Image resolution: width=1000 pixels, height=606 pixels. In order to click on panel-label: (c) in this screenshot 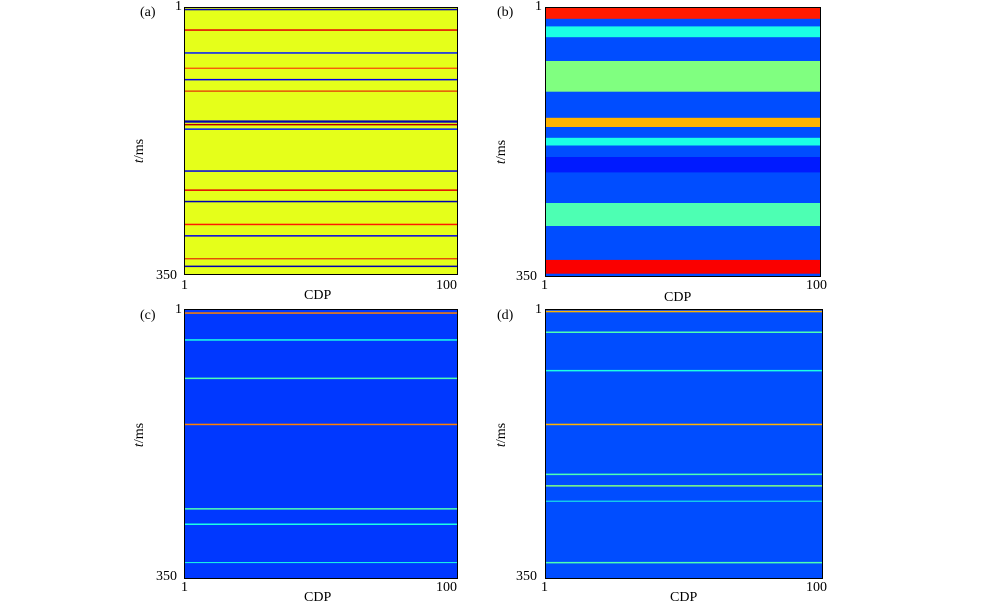, I will do `click(148, 315)`.